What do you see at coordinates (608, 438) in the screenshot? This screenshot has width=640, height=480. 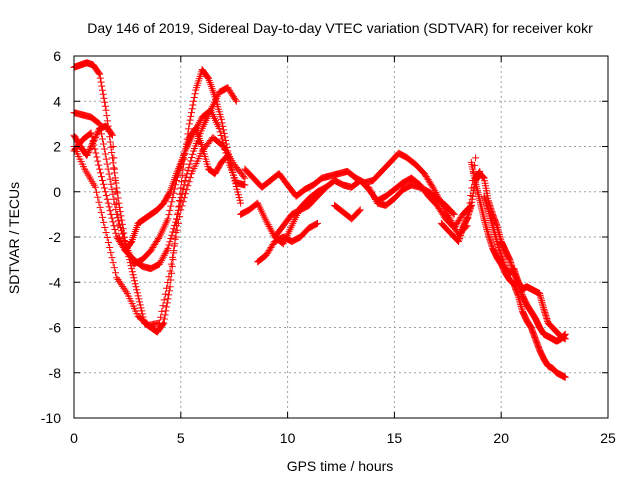 I see `x-tick-label: 25` at bounding box center [608, 438].